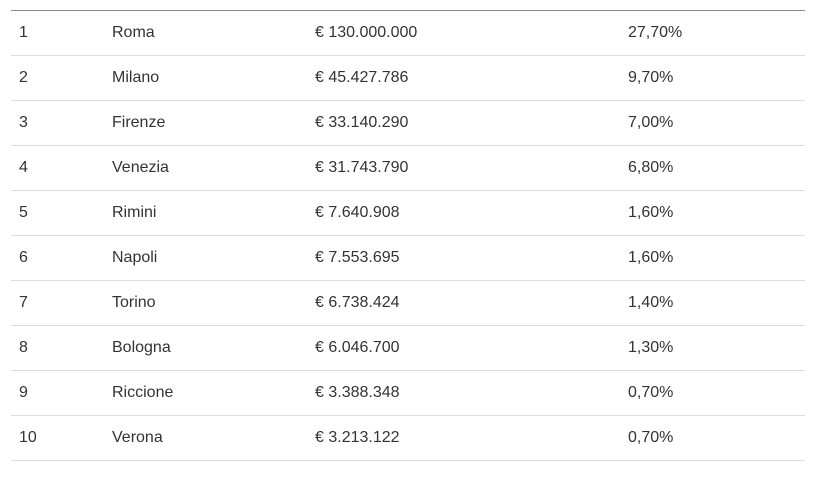 This screenshot has height=477, width=827. What do you see at coordinates (716, 303) in the screenshot?
I see `percent-cell: 1,40%` at bounding box center [716, 303].